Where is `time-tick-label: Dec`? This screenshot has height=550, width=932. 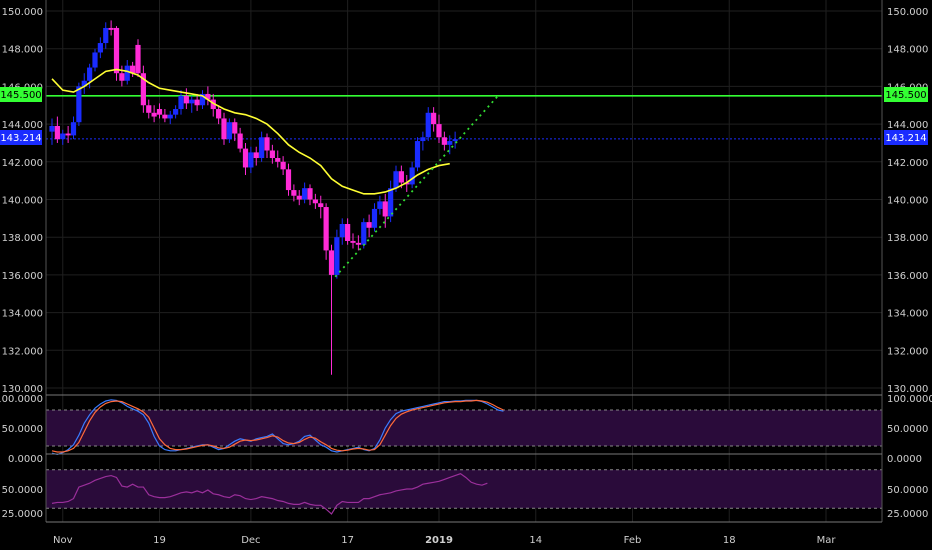
time-tick-label: Dec is located at coordinates (250, 540).